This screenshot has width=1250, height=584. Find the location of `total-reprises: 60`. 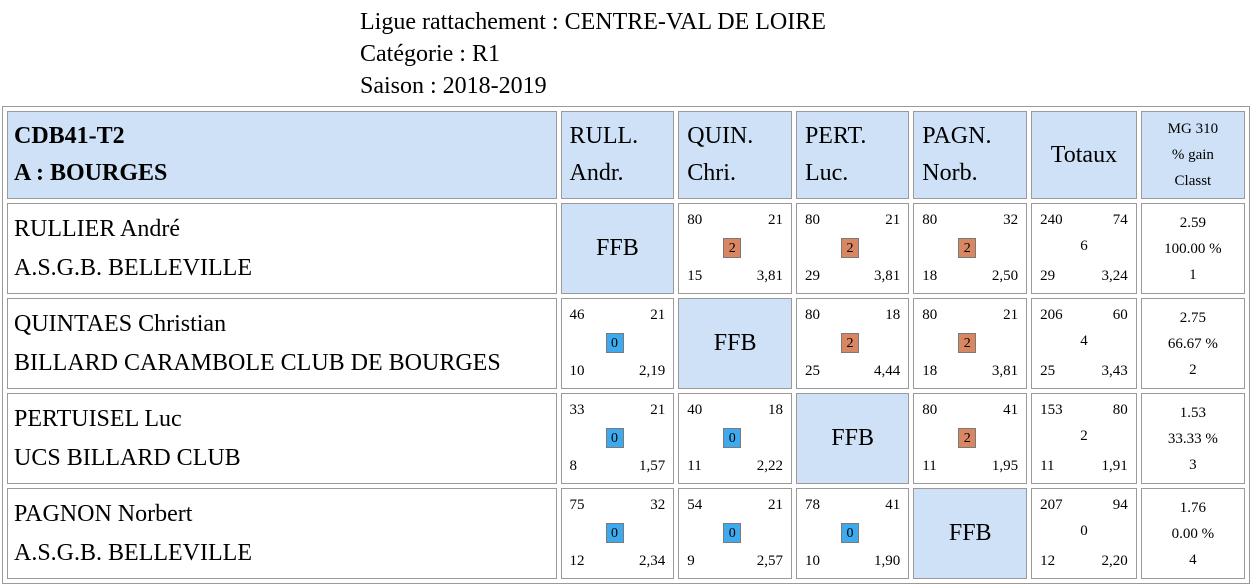

total-reprises: 60 is located at coordinates (1120, 315).